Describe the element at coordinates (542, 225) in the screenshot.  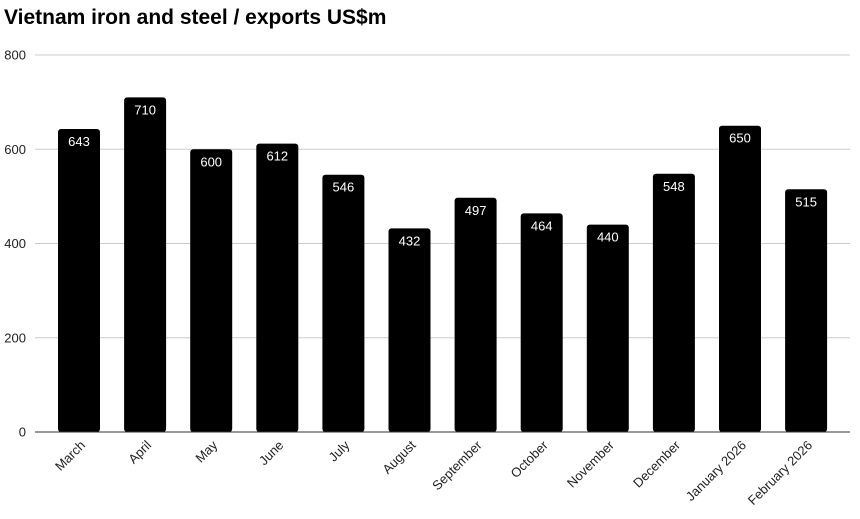
I see `data-label: 464` at that location.